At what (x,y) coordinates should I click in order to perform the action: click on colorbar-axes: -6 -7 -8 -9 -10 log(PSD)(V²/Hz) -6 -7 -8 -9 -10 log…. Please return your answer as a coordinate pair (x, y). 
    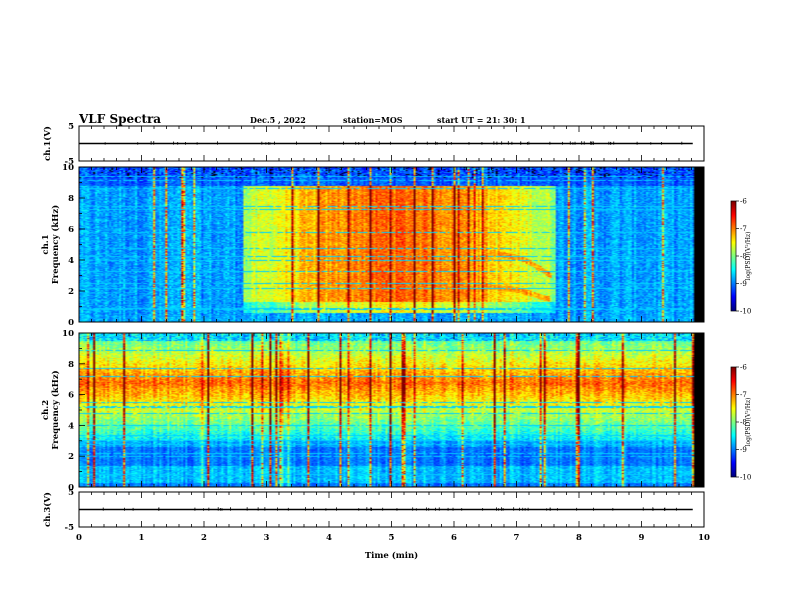
    Looking at the image, I should click on (741, 340).